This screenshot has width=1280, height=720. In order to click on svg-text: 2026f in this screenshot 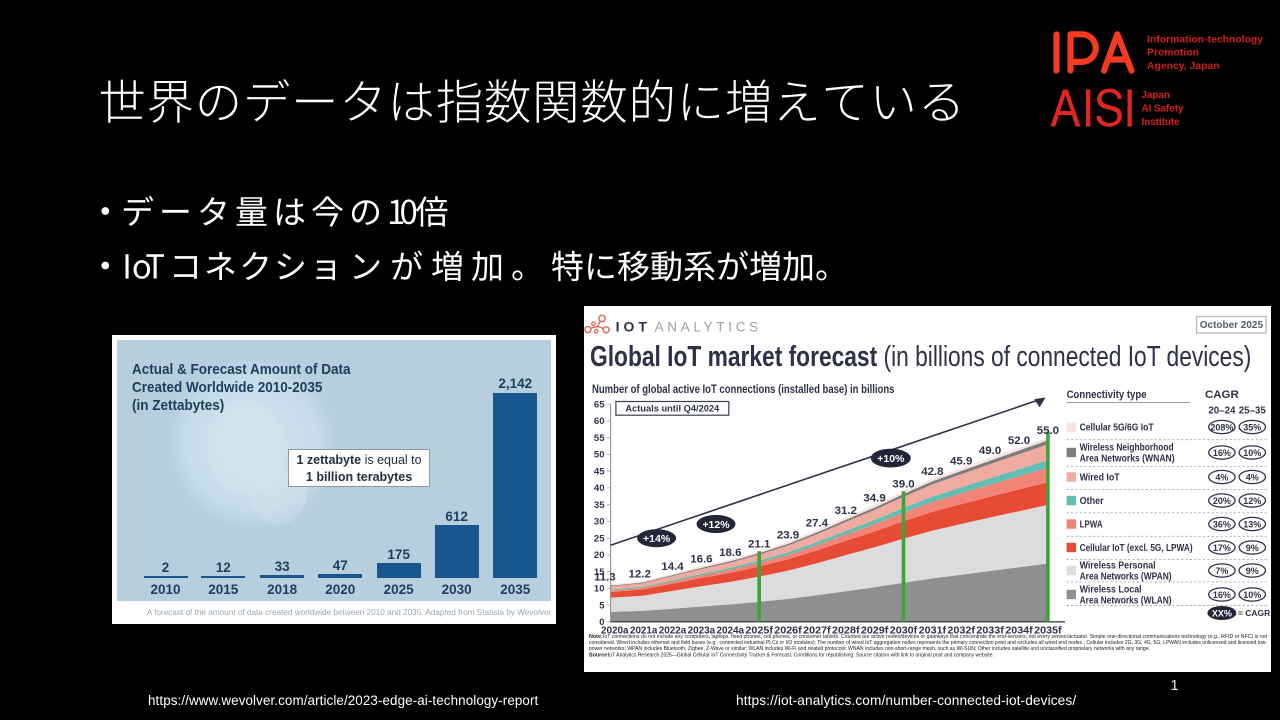, I will do `click(789, 630)`.